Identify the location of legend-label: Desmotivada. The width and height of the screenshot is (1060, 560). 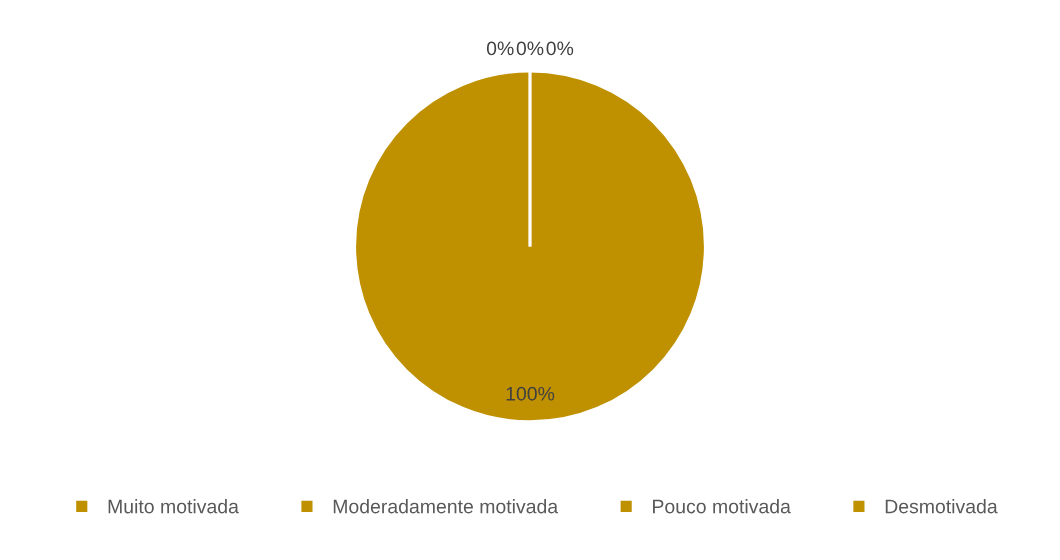
(941, 506).